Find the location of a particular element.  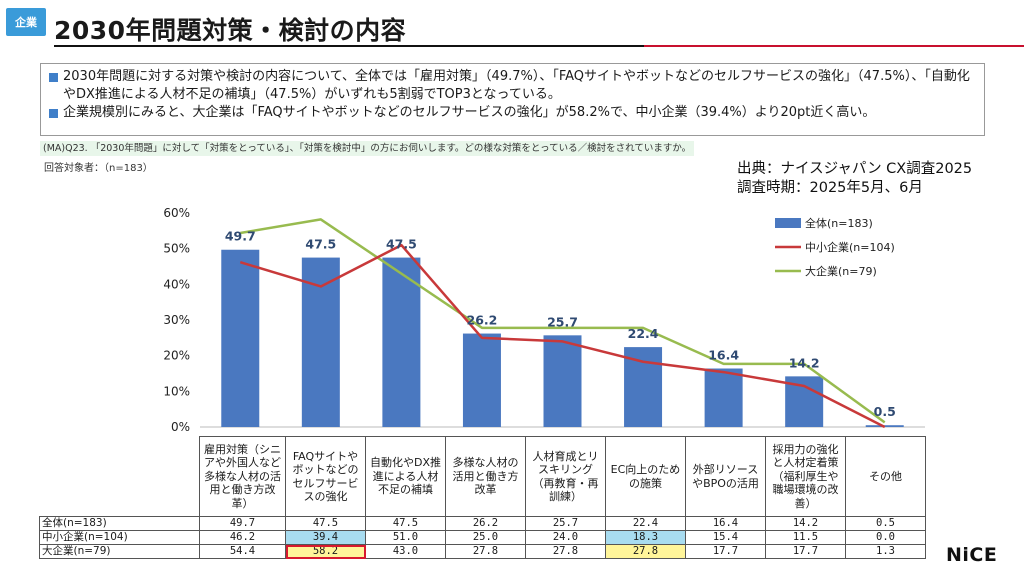

legend-swatch is located at coordinates (788, 223).